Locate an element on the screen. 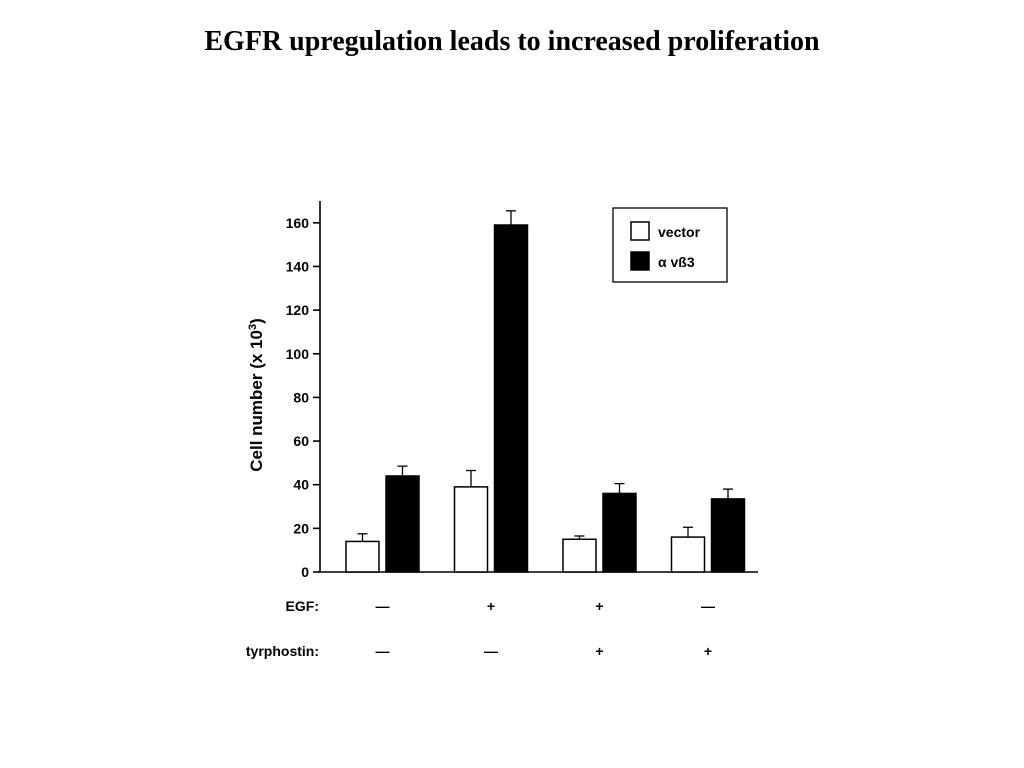 This screenshot has height=768, width=1024. y-tick-label: 160 is located at coordinates (298, 223).